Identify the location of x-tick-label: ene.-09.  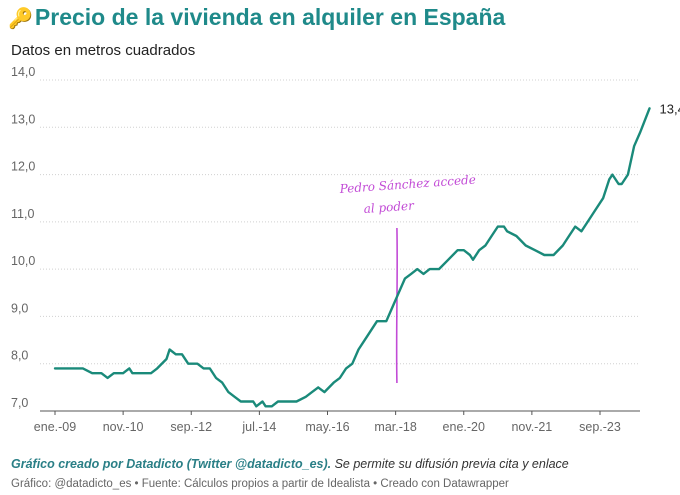
(55, 427).